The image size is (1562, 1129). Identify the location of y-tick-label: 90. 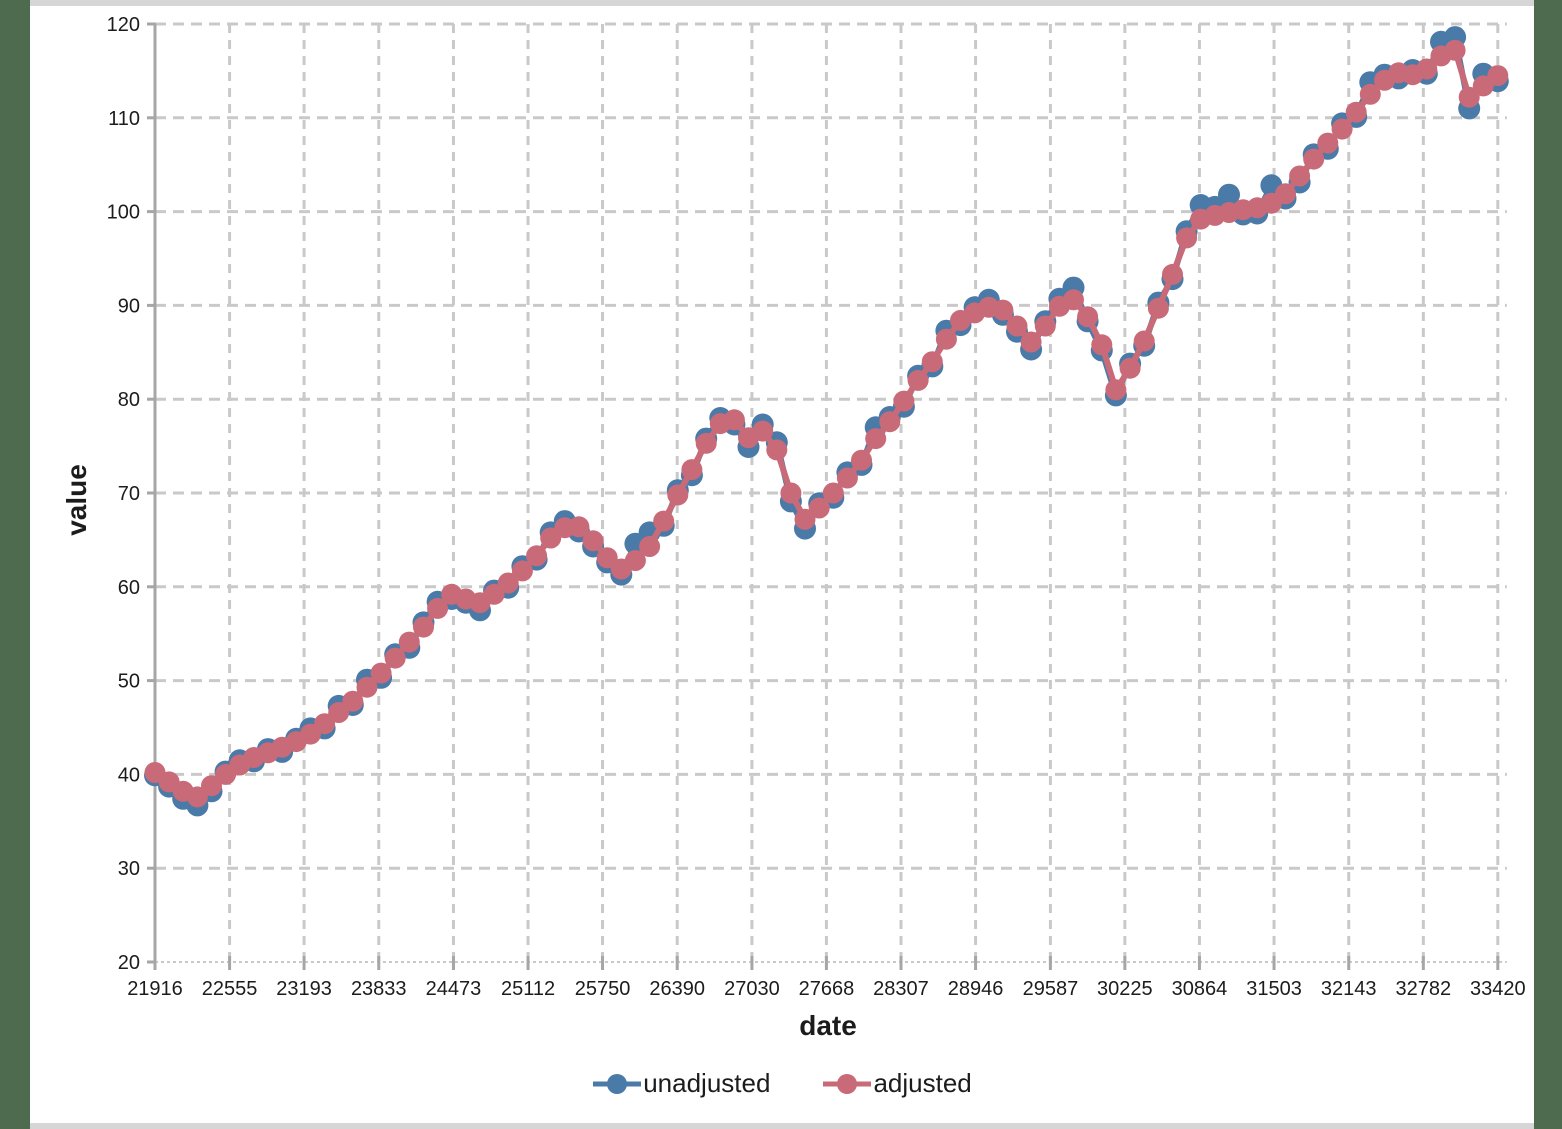
(129, 306).